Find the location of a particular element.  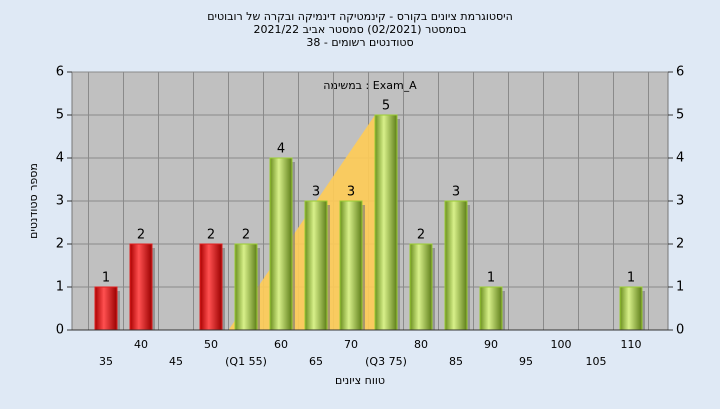

x-tick-label: 50 is located at coordinates (211, 344).